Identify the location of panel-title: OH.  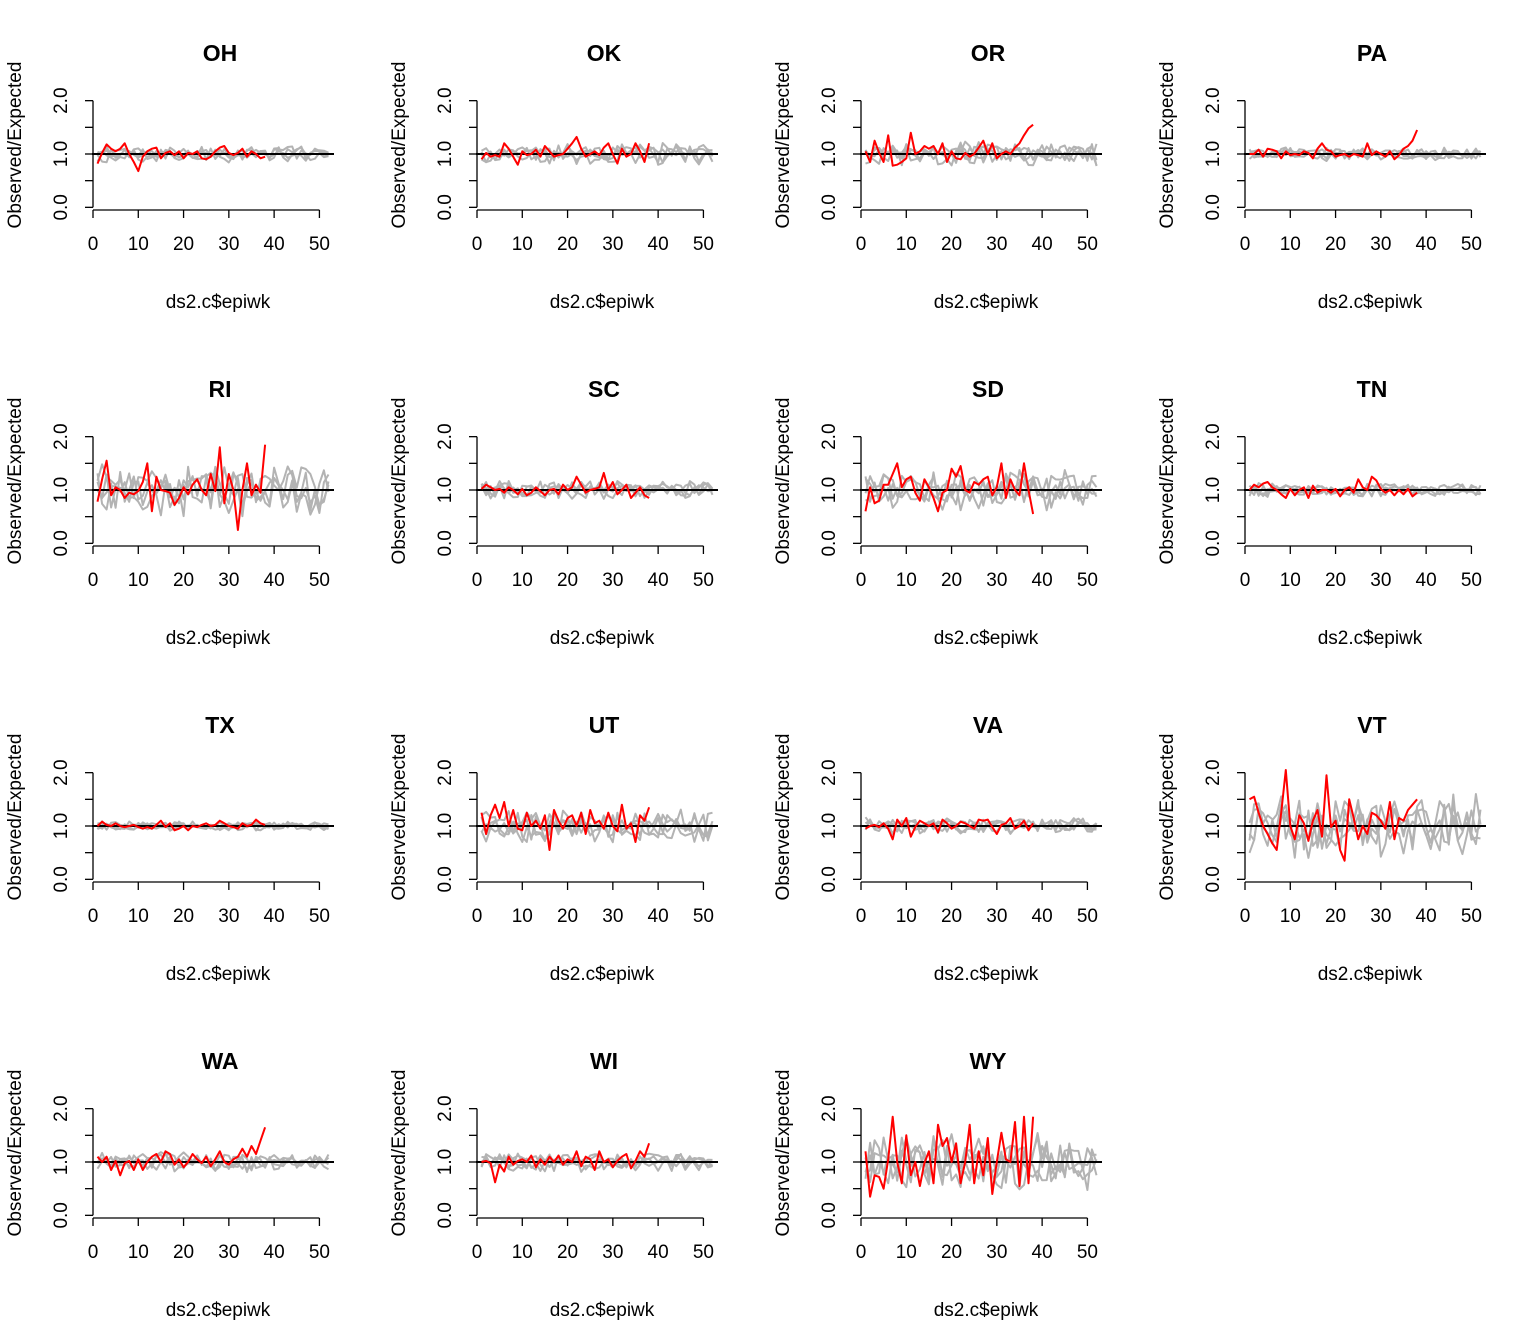
(220, 53).